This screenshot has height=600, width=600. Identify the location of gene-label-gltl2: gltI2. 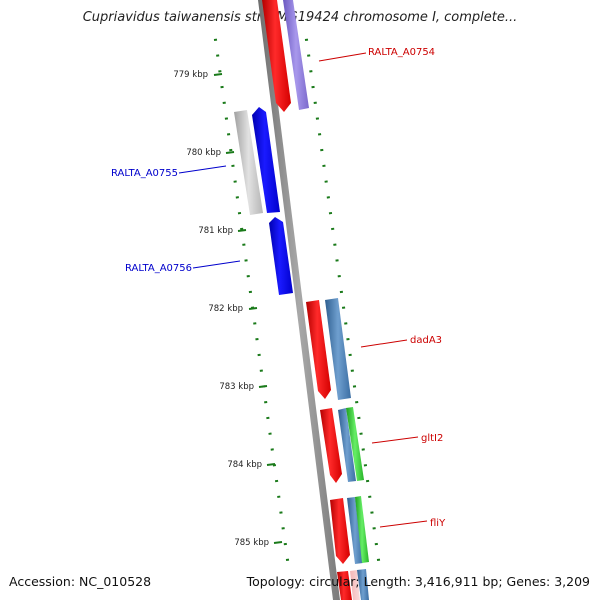
(432, 438).